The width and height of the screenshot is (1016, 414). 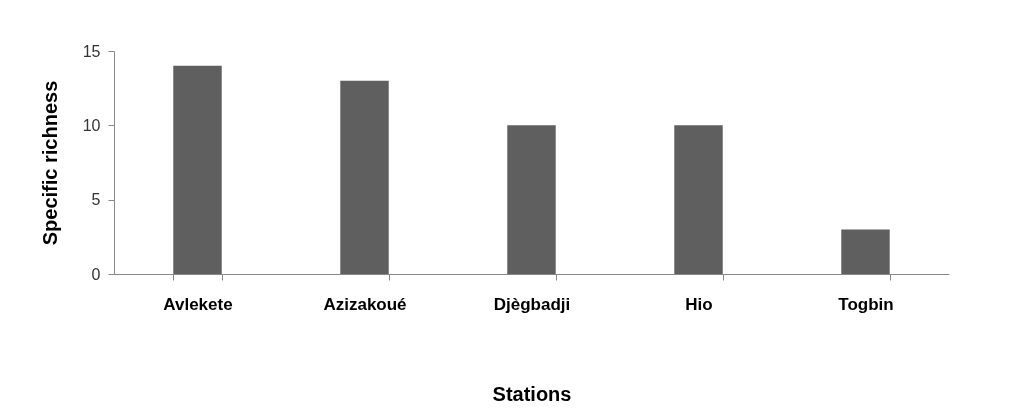 What do you see at coordinates (365, 304) in the screenshot?
I see `x-tick-label: Azizakoué` at bounding box center [365, 304].